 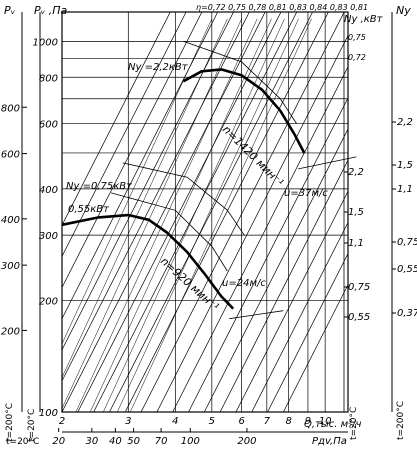 I want to click on main-tick-label-600: 600, so click(x=48, y=125).